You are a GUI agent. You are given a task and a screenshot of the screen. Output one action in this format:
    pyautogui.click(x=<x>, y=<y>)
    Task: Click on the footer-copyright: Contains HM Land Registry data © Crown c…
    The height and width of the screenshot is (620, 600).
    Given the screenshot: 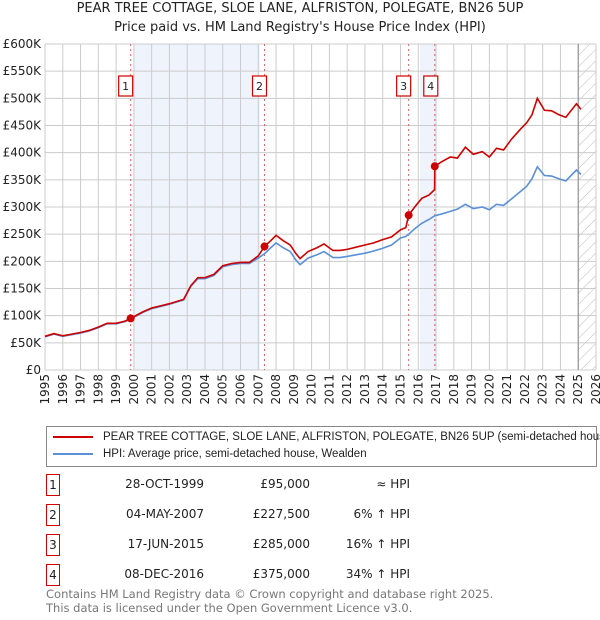 What is the action you would take?
    pyautogui.click(x=270, y=594)
    